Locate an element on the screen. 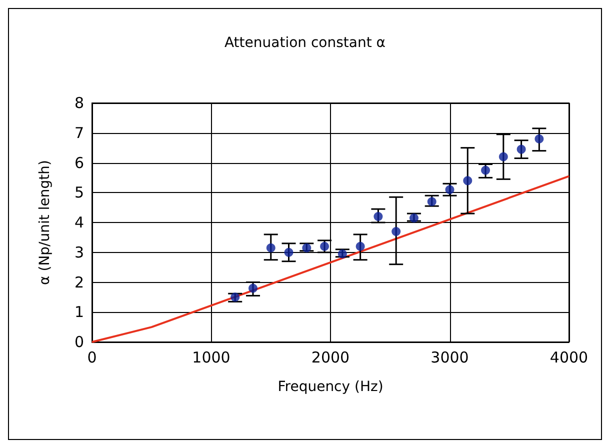 The image size is (610, 448). y-tick-label: 1 is located at coordinates (79, 312).